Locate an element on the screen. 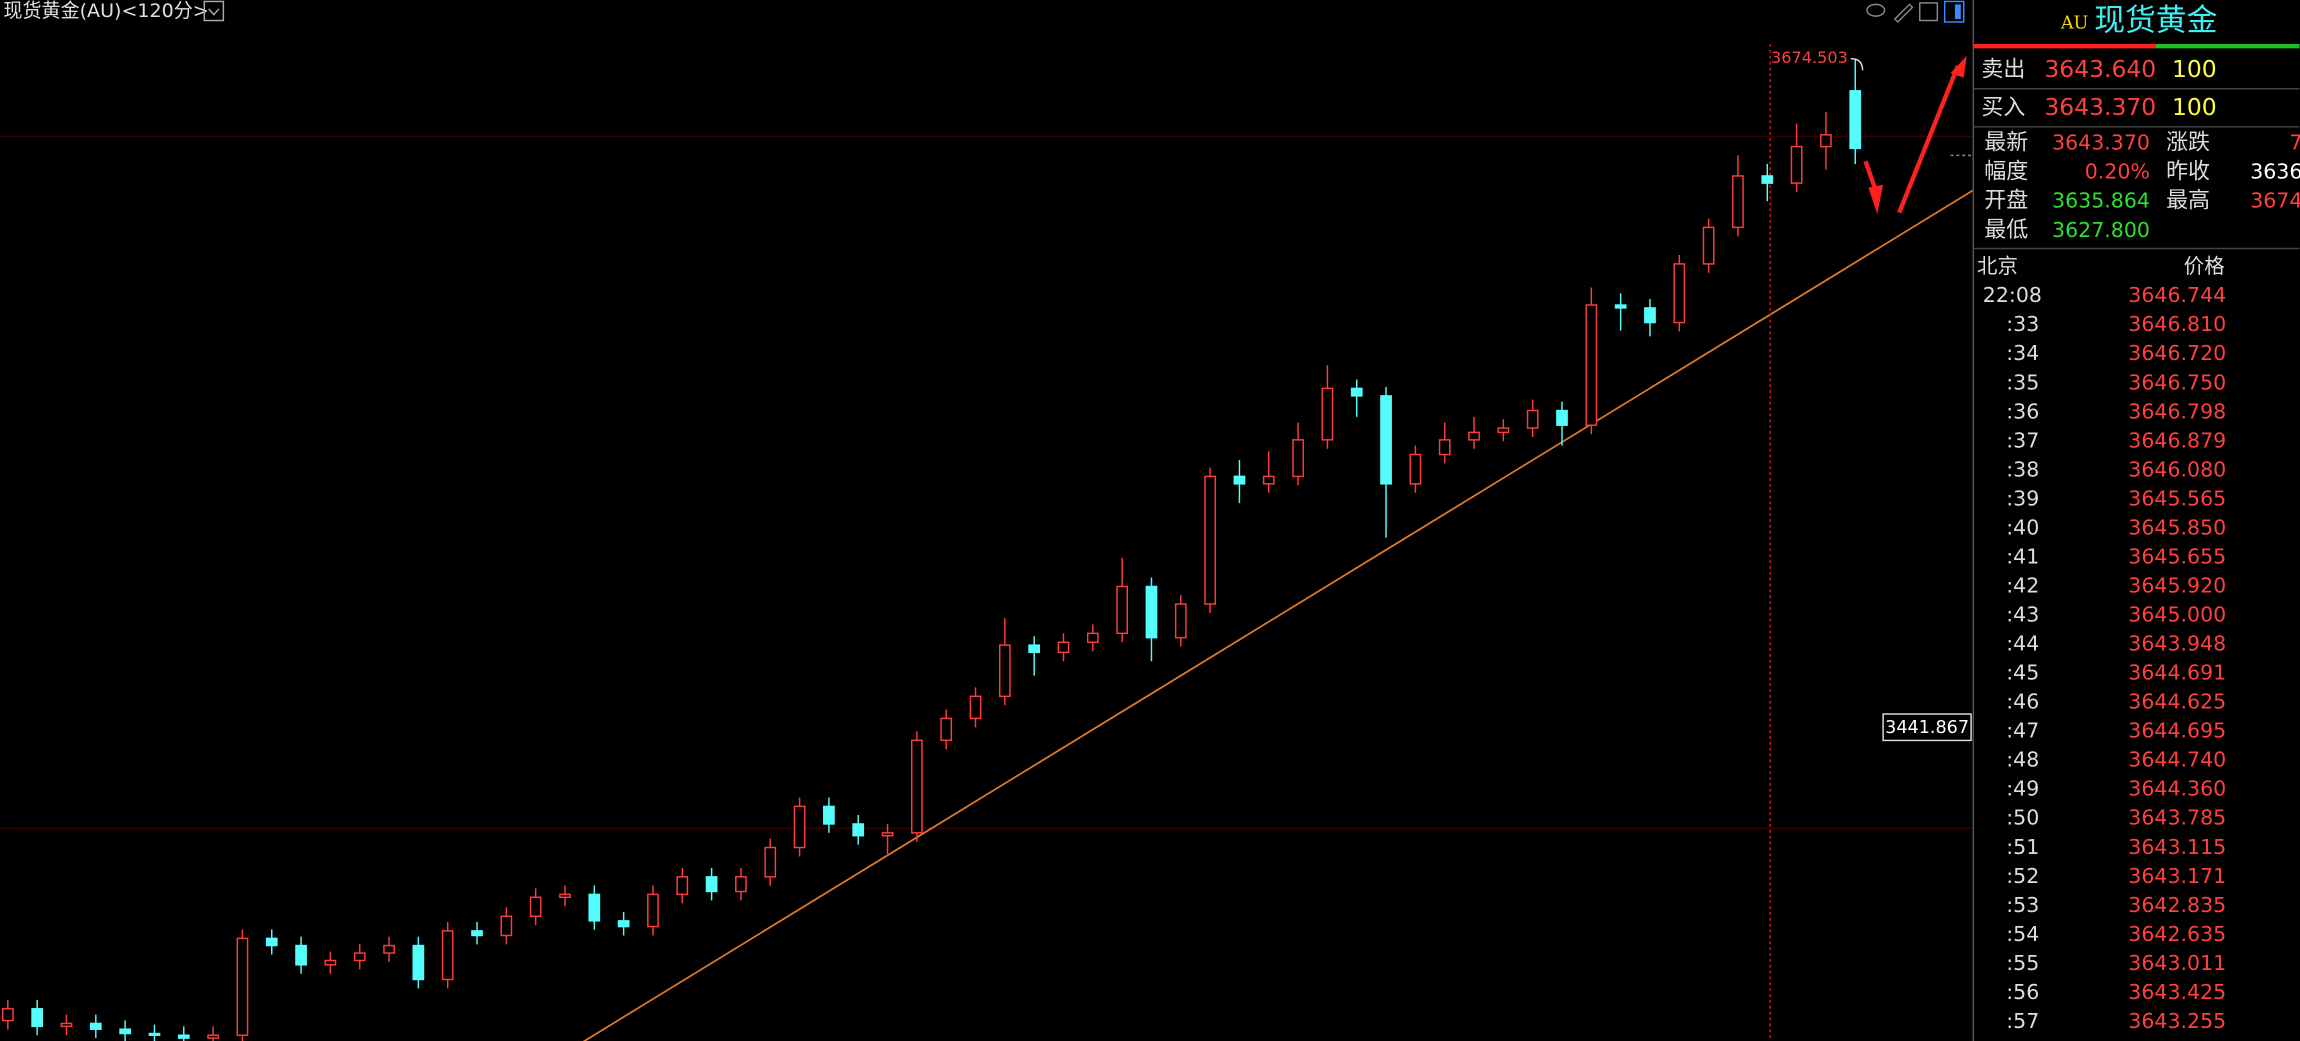 This screenshot has height=1041, width=2300. tick-price: 3643.115 is located at coordinates (2177, 847).